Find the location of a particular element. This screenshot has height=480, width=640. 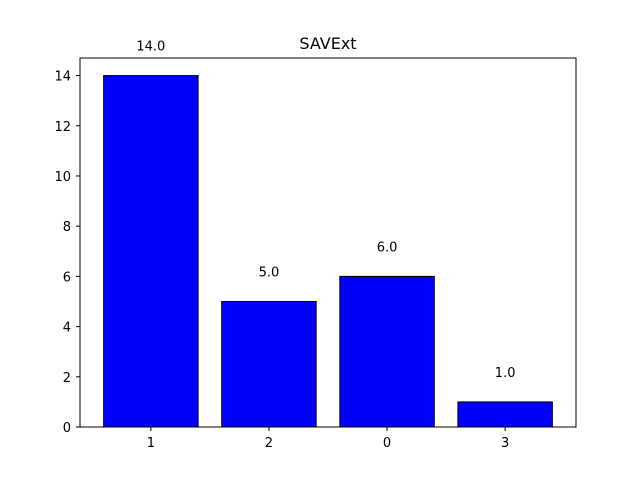

y-axis: 0 2 4 6 8 10 12 14 is located at coordinates (67, 253).